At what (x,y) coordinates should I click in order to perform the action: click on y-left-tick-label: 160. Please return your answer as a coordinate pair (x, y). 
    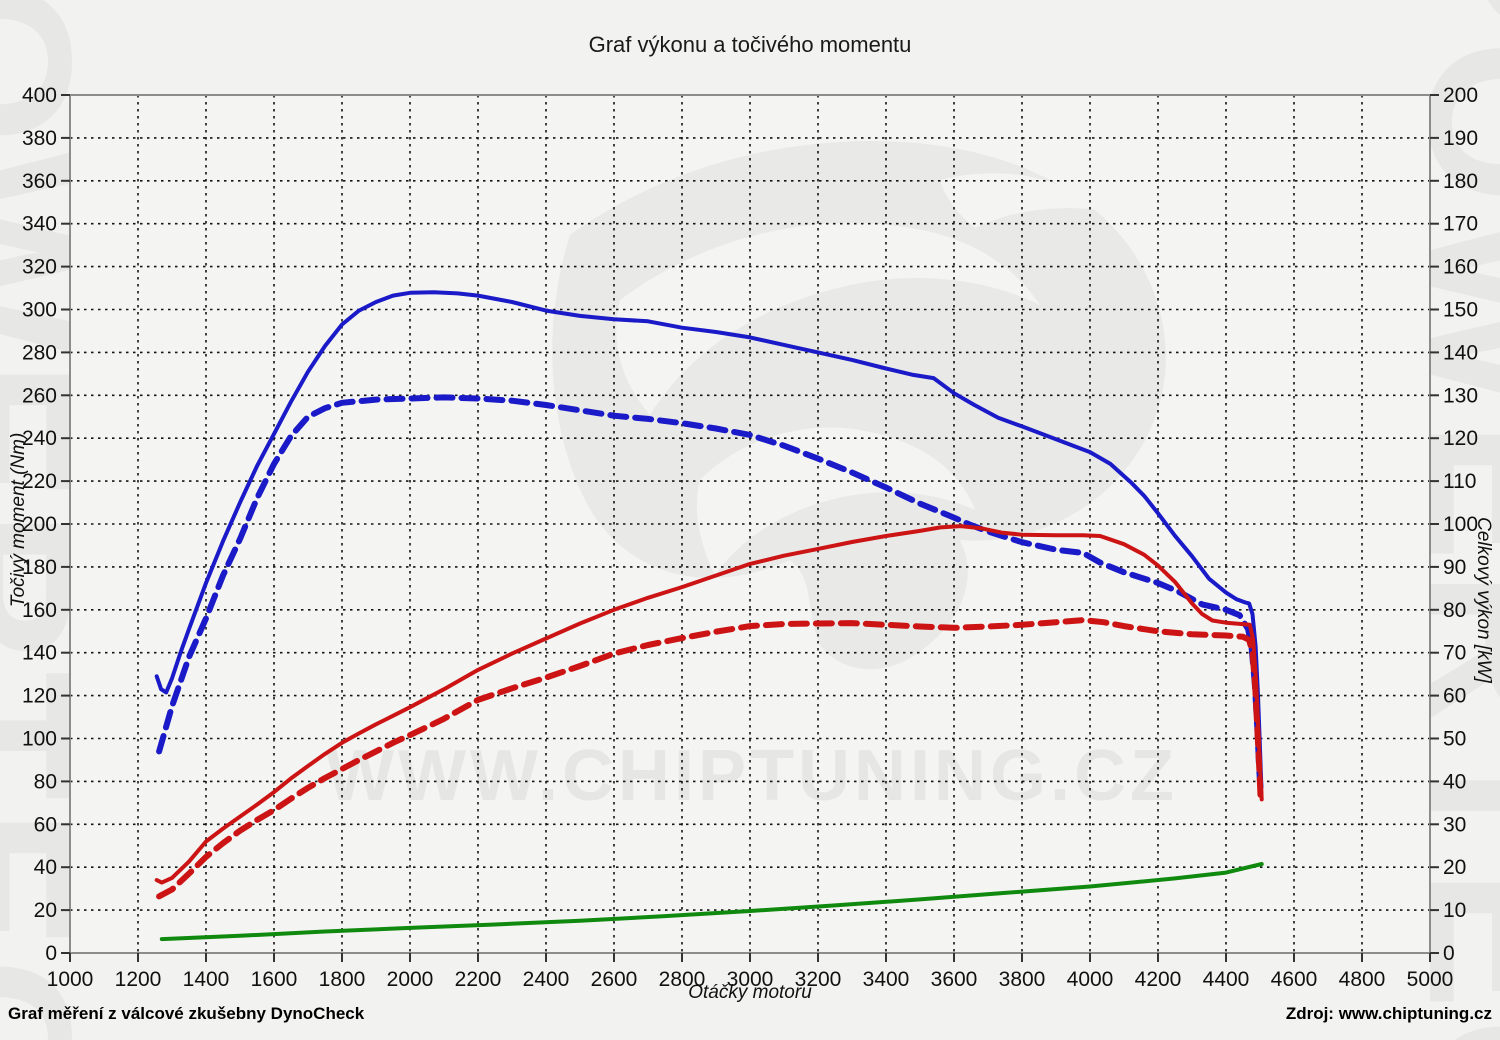
    Looking at the image, I should click on (39, 610).